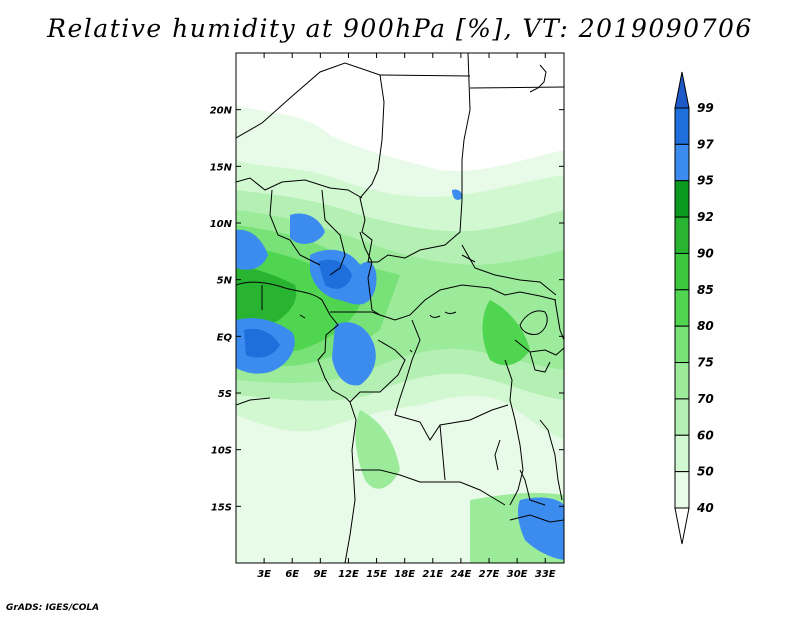  I want to click on colorbar-label: 97, so click(705, 144).